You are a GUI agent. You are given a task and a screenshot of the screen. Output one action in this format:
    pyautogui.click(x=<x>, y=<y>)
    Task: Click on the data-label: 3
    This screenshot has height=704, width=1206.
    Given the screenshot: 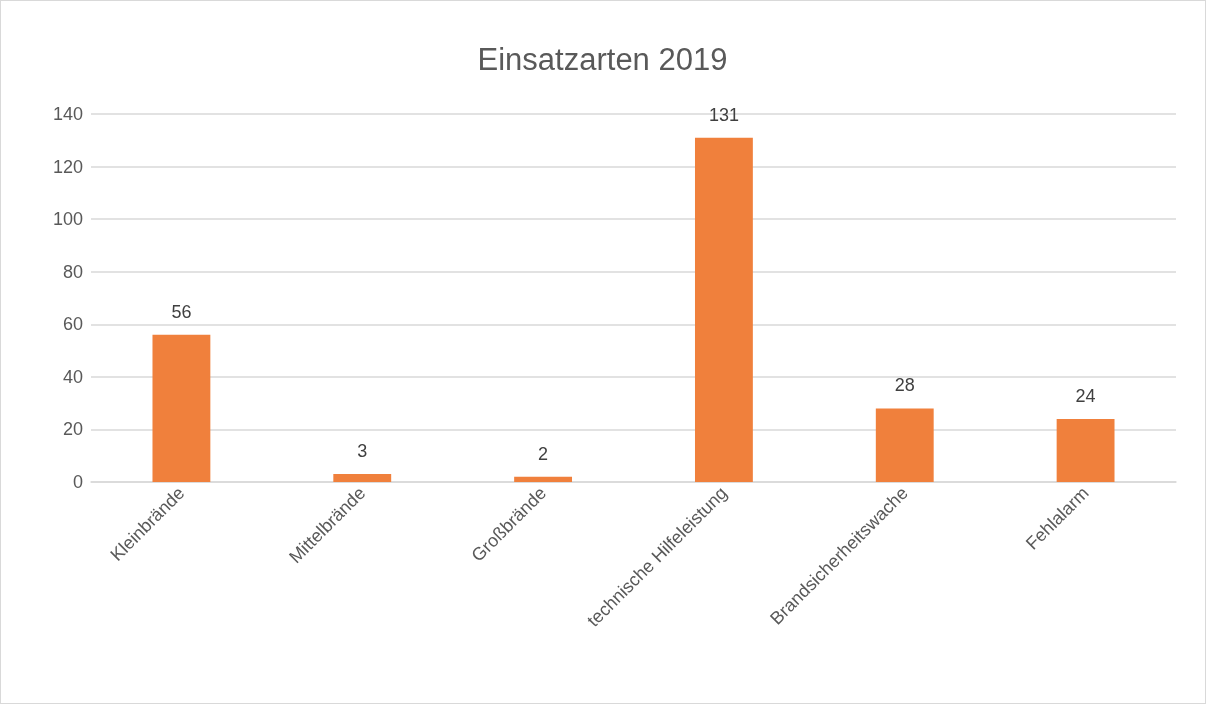 What is the action you would take?
    pyautogui.click(x=362, y=451)
    